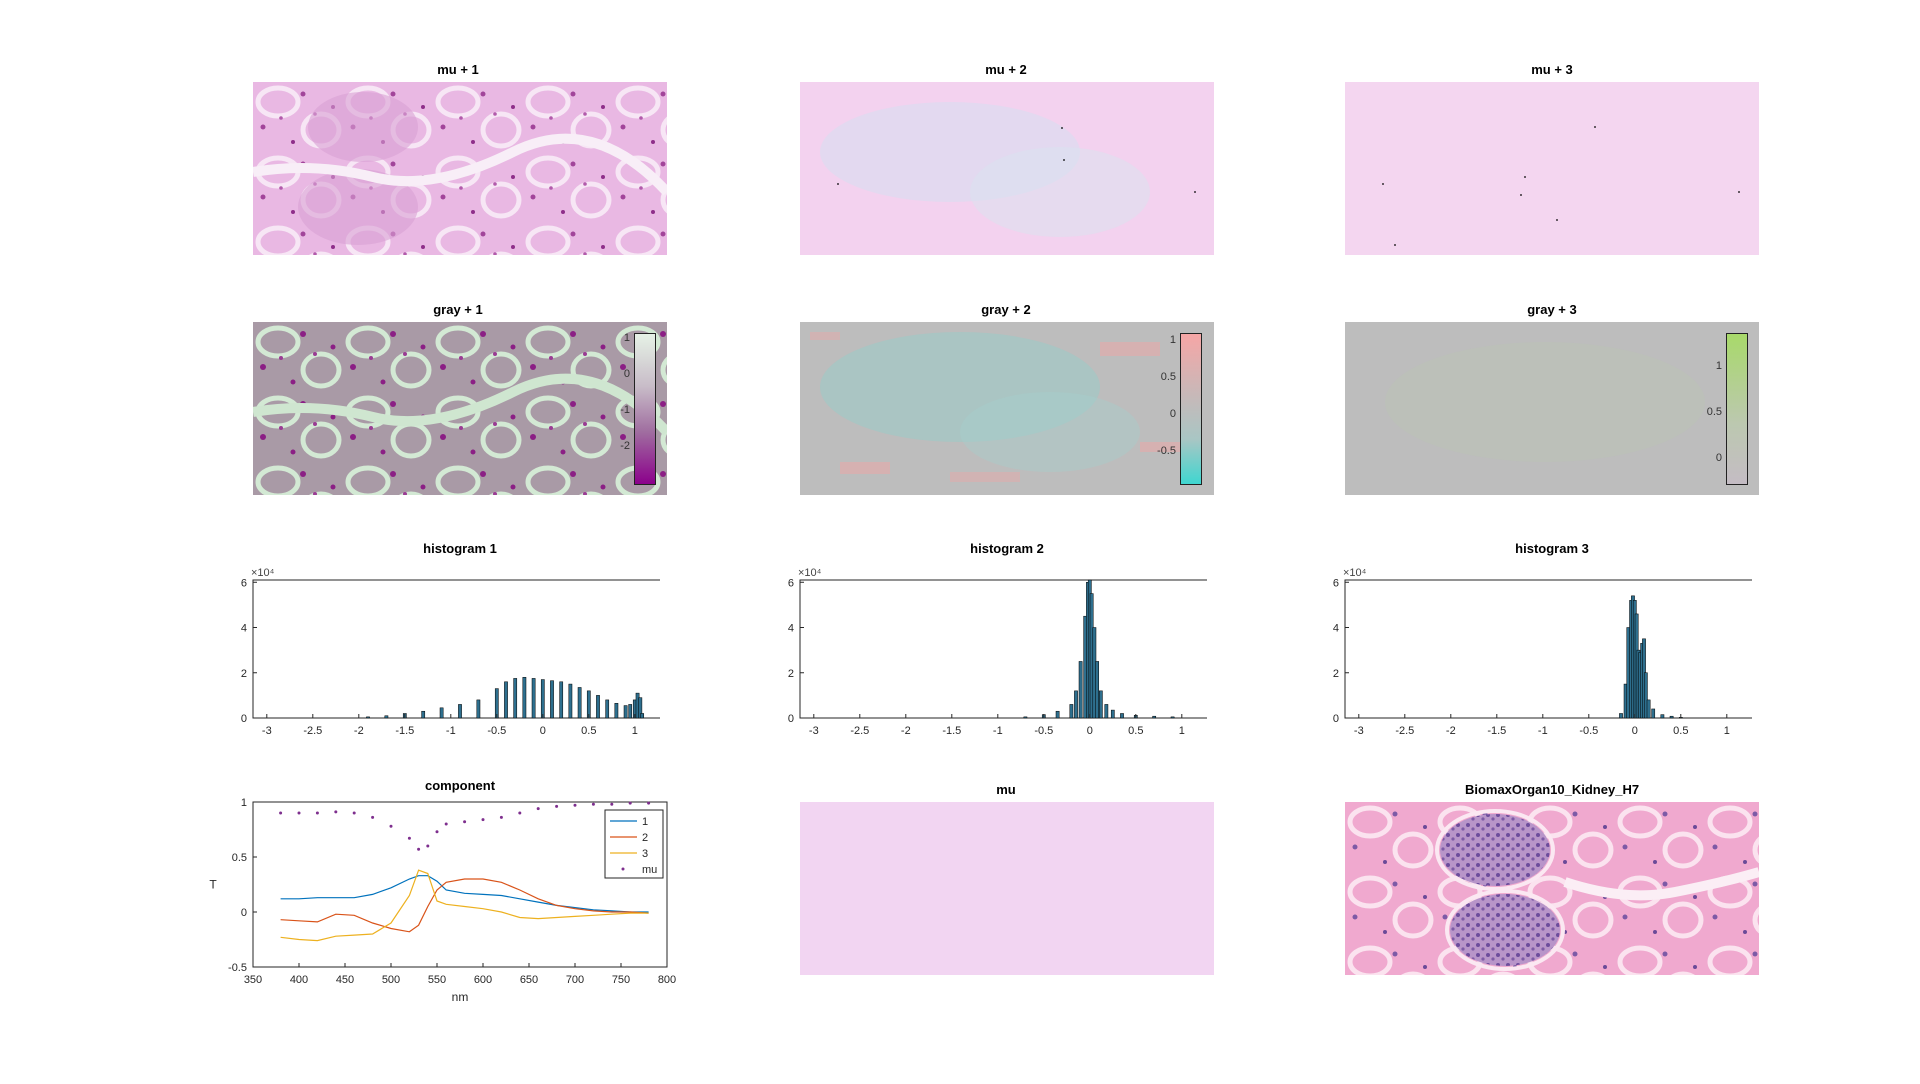  Describe the element at coordinates (645, 822) in the screenshot. I see `legend-label: 1` at that location.